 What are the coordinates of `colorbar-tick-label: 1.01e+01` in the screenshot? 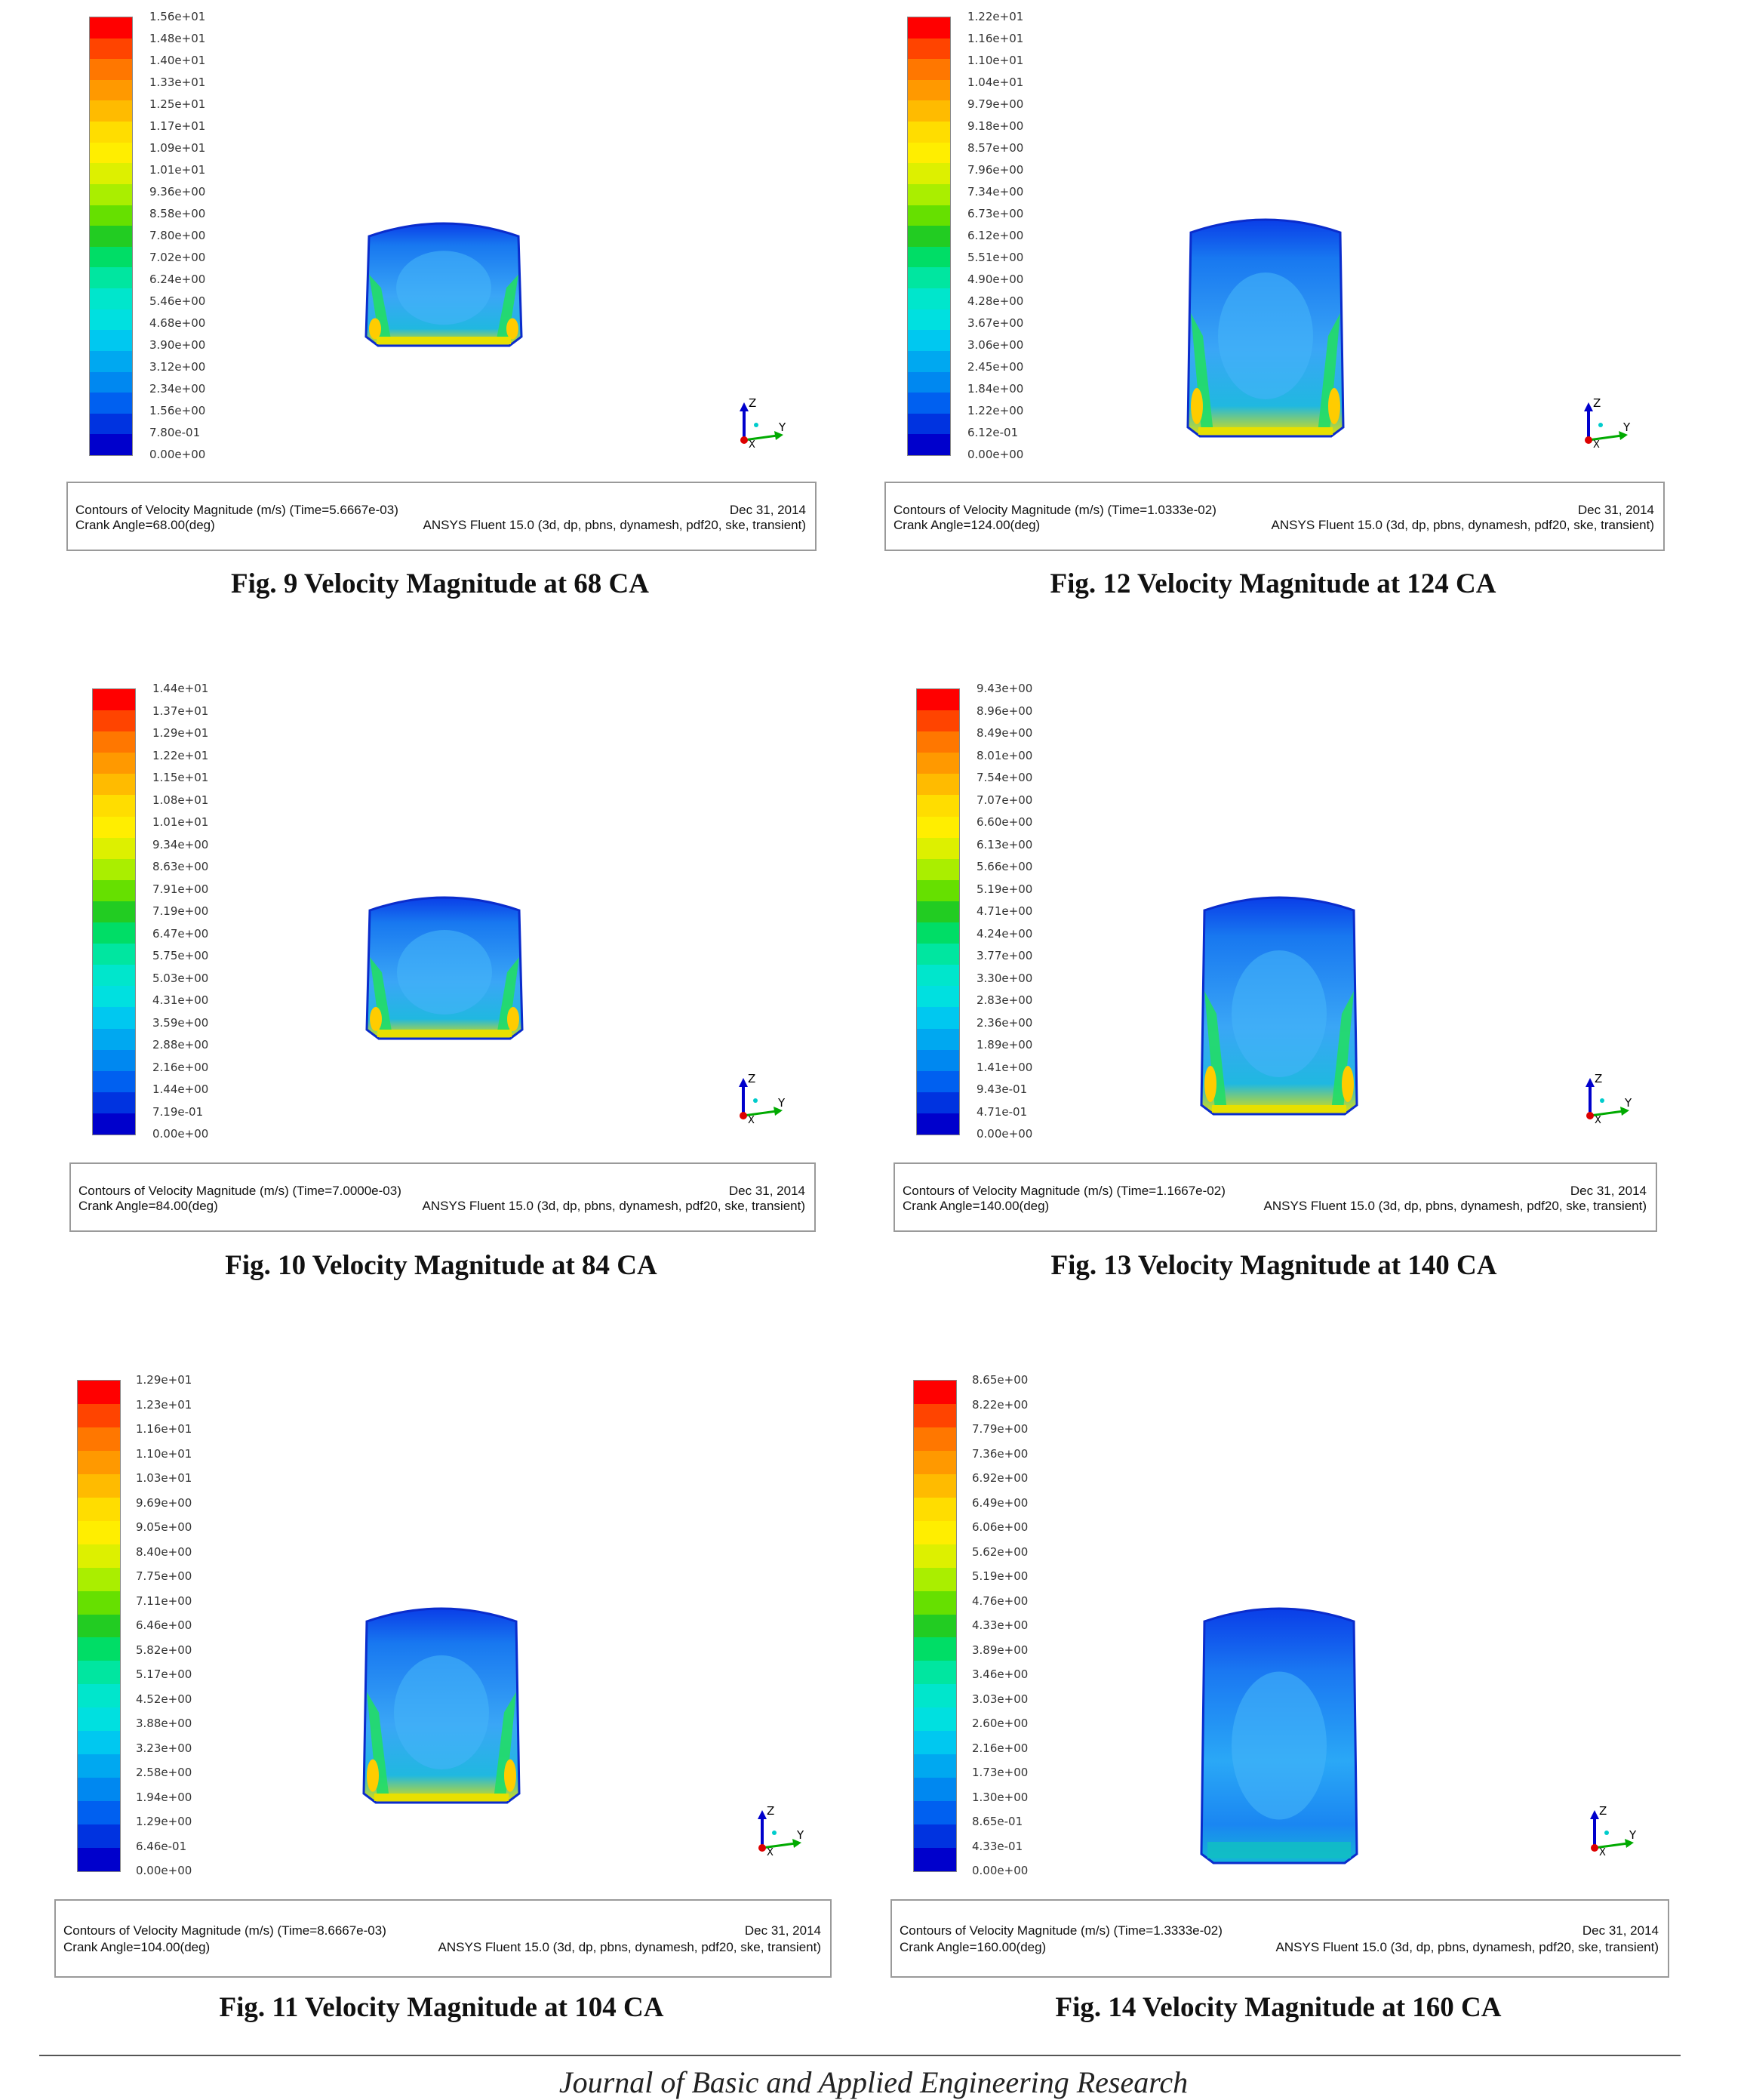 It's located at (178, 170).